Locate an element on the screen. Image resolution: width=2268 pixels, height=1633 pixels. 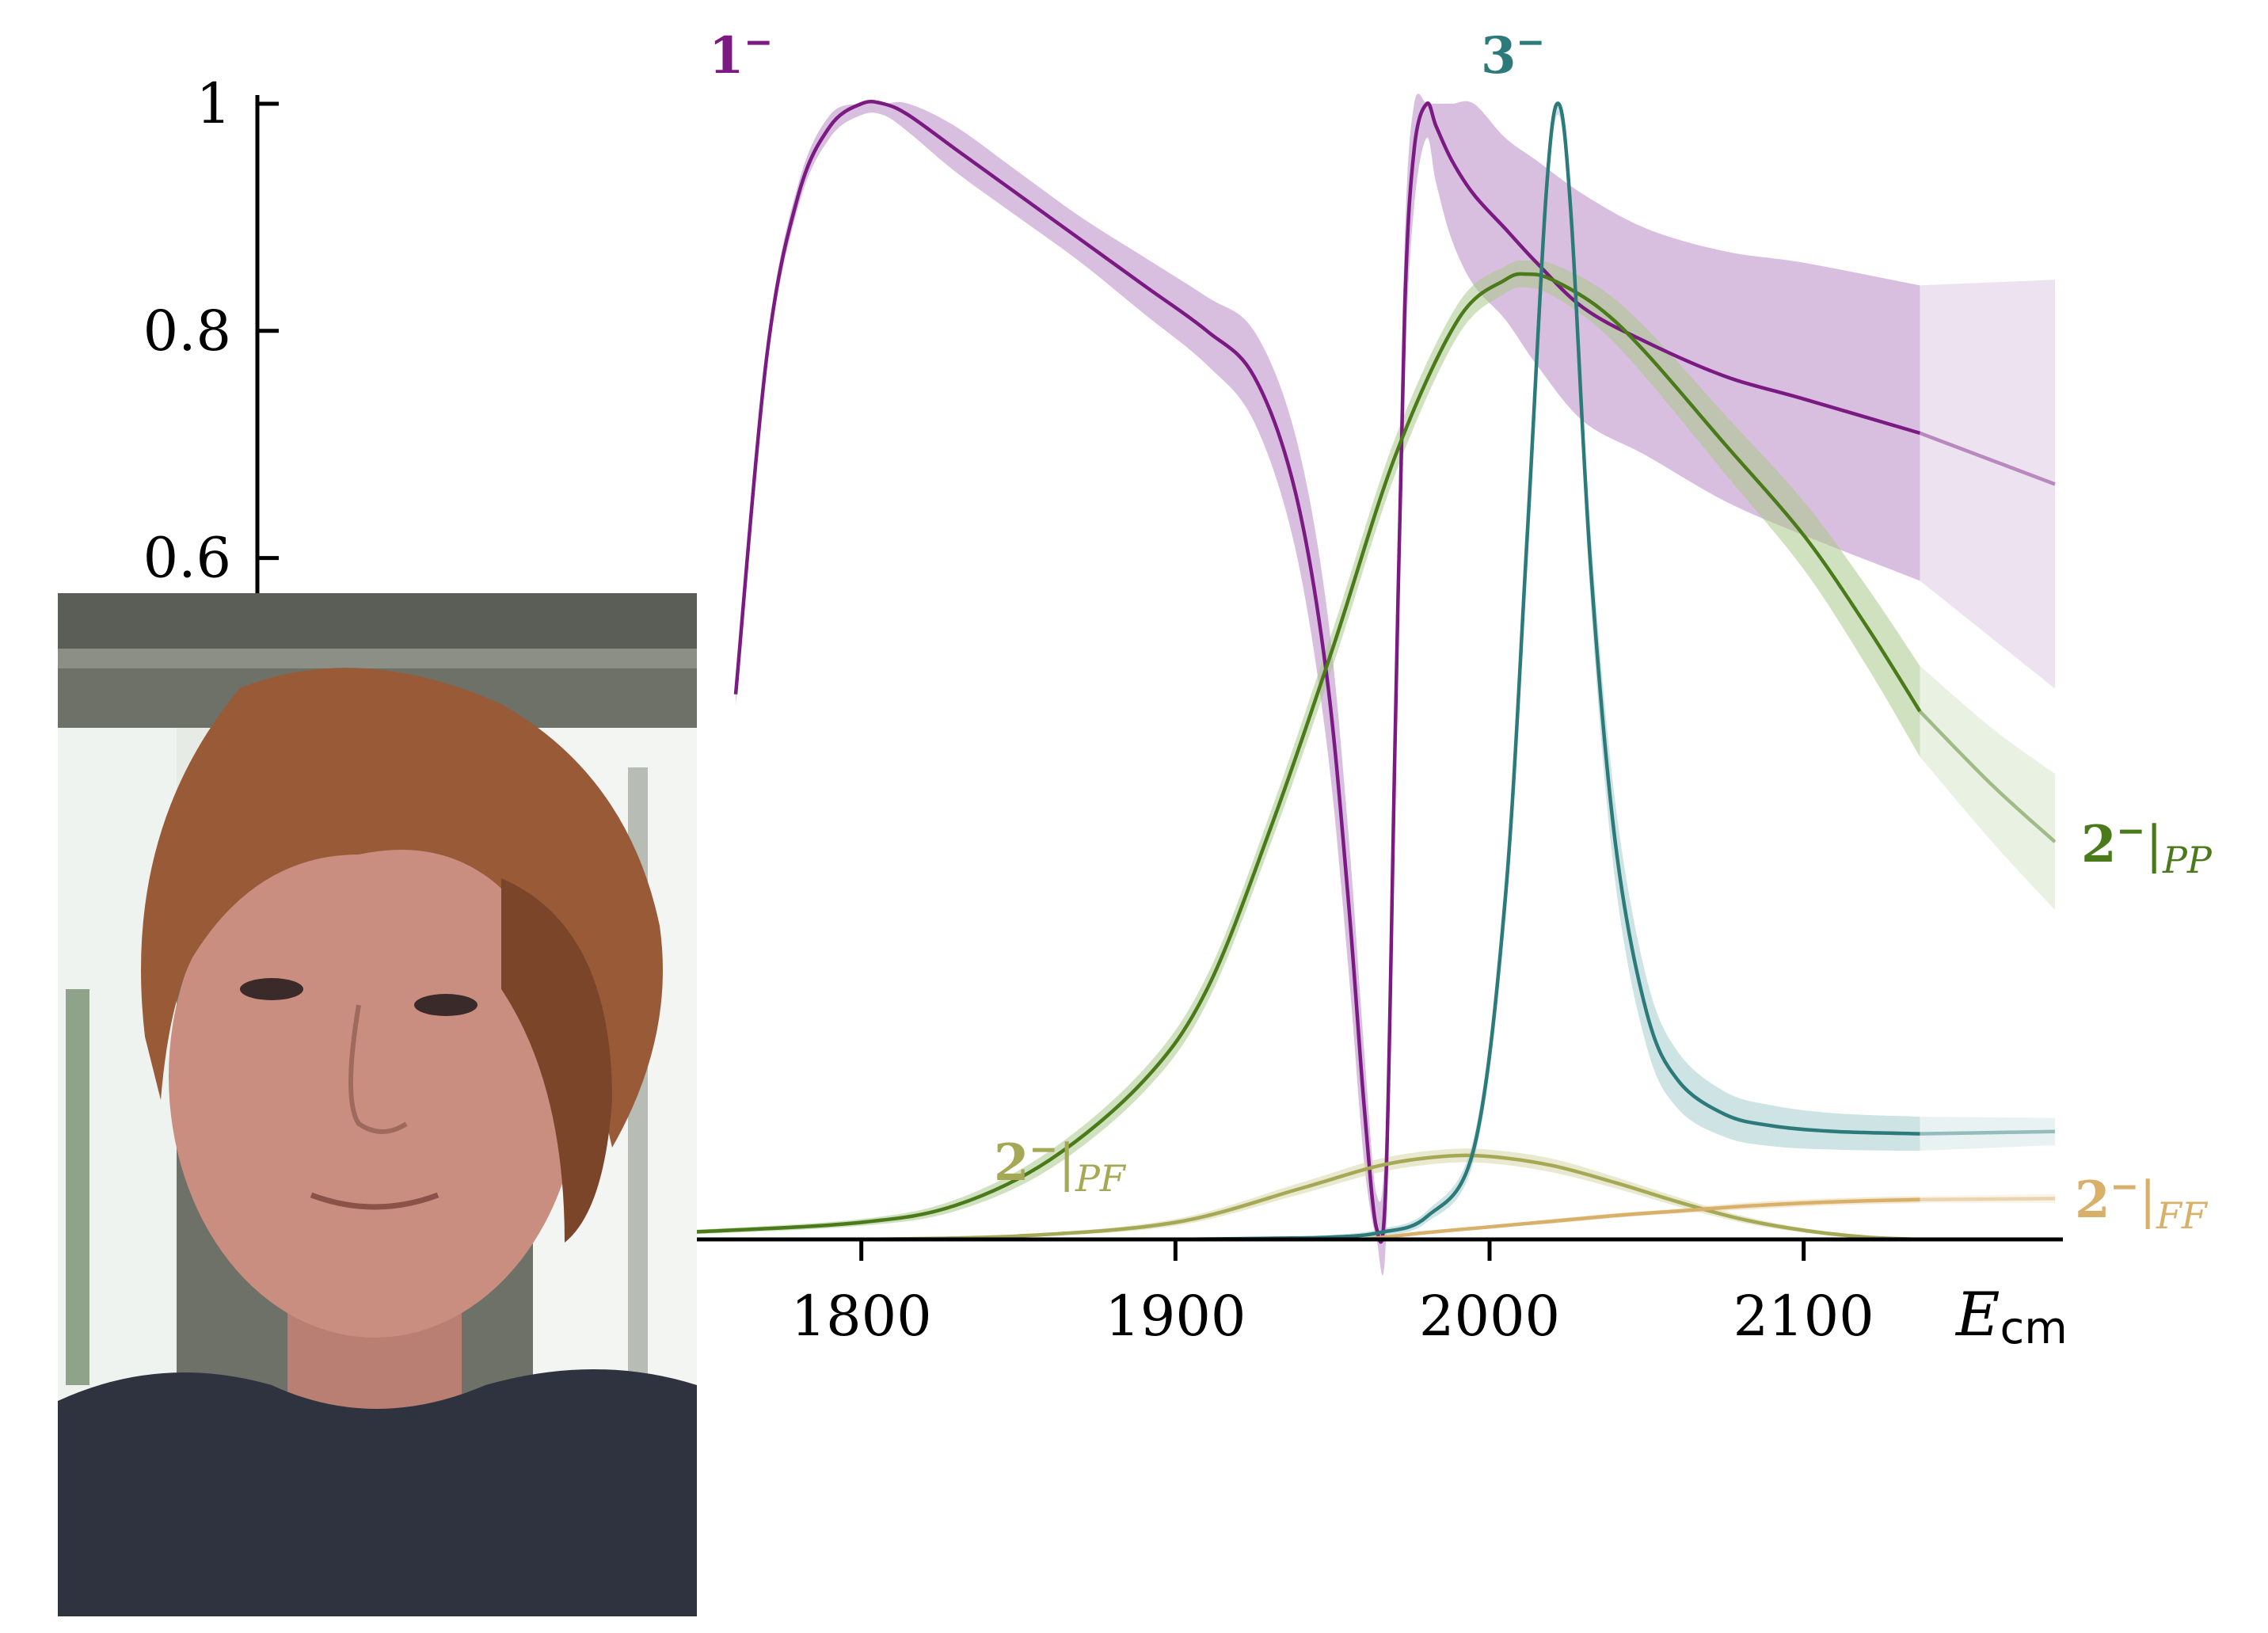
line-2pf-main is located at coordinates (1390, 1197).